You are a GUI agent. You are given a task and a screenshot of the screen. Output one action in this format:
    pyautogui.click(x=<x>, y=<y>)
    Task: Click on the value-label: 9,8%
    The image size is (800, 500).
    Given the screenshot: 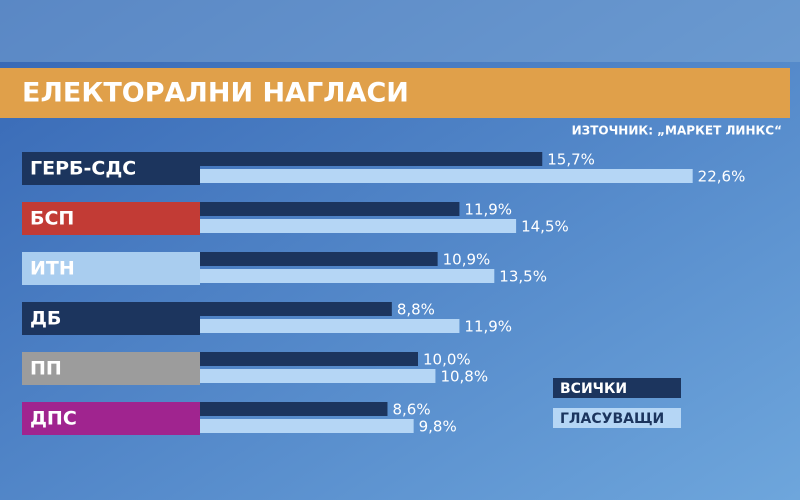 What is the action you would take?
    pyautogui.click(x=438, y=427)
    